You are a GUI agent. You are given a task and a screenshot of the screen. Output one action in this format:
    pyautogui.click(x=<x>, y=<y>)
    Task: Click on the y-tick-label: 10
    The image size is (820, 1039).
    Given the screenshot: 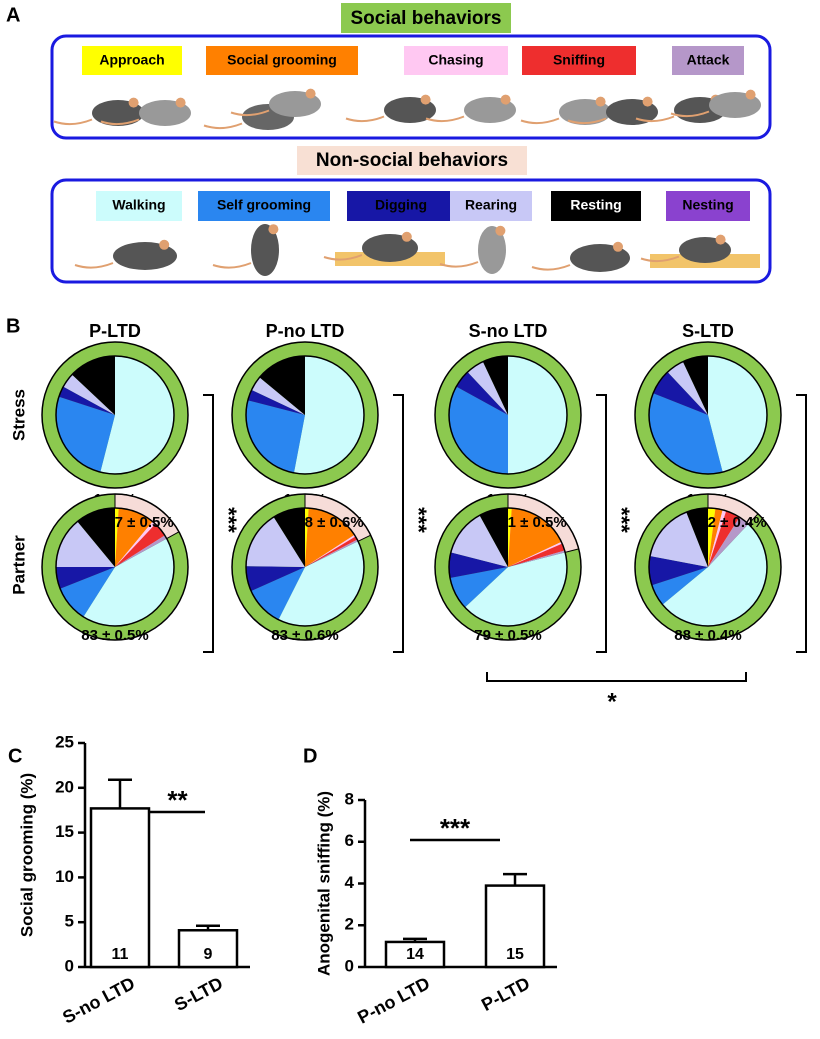 What is the action you would take?
    pyautogui.click(x=64, y=876)
    